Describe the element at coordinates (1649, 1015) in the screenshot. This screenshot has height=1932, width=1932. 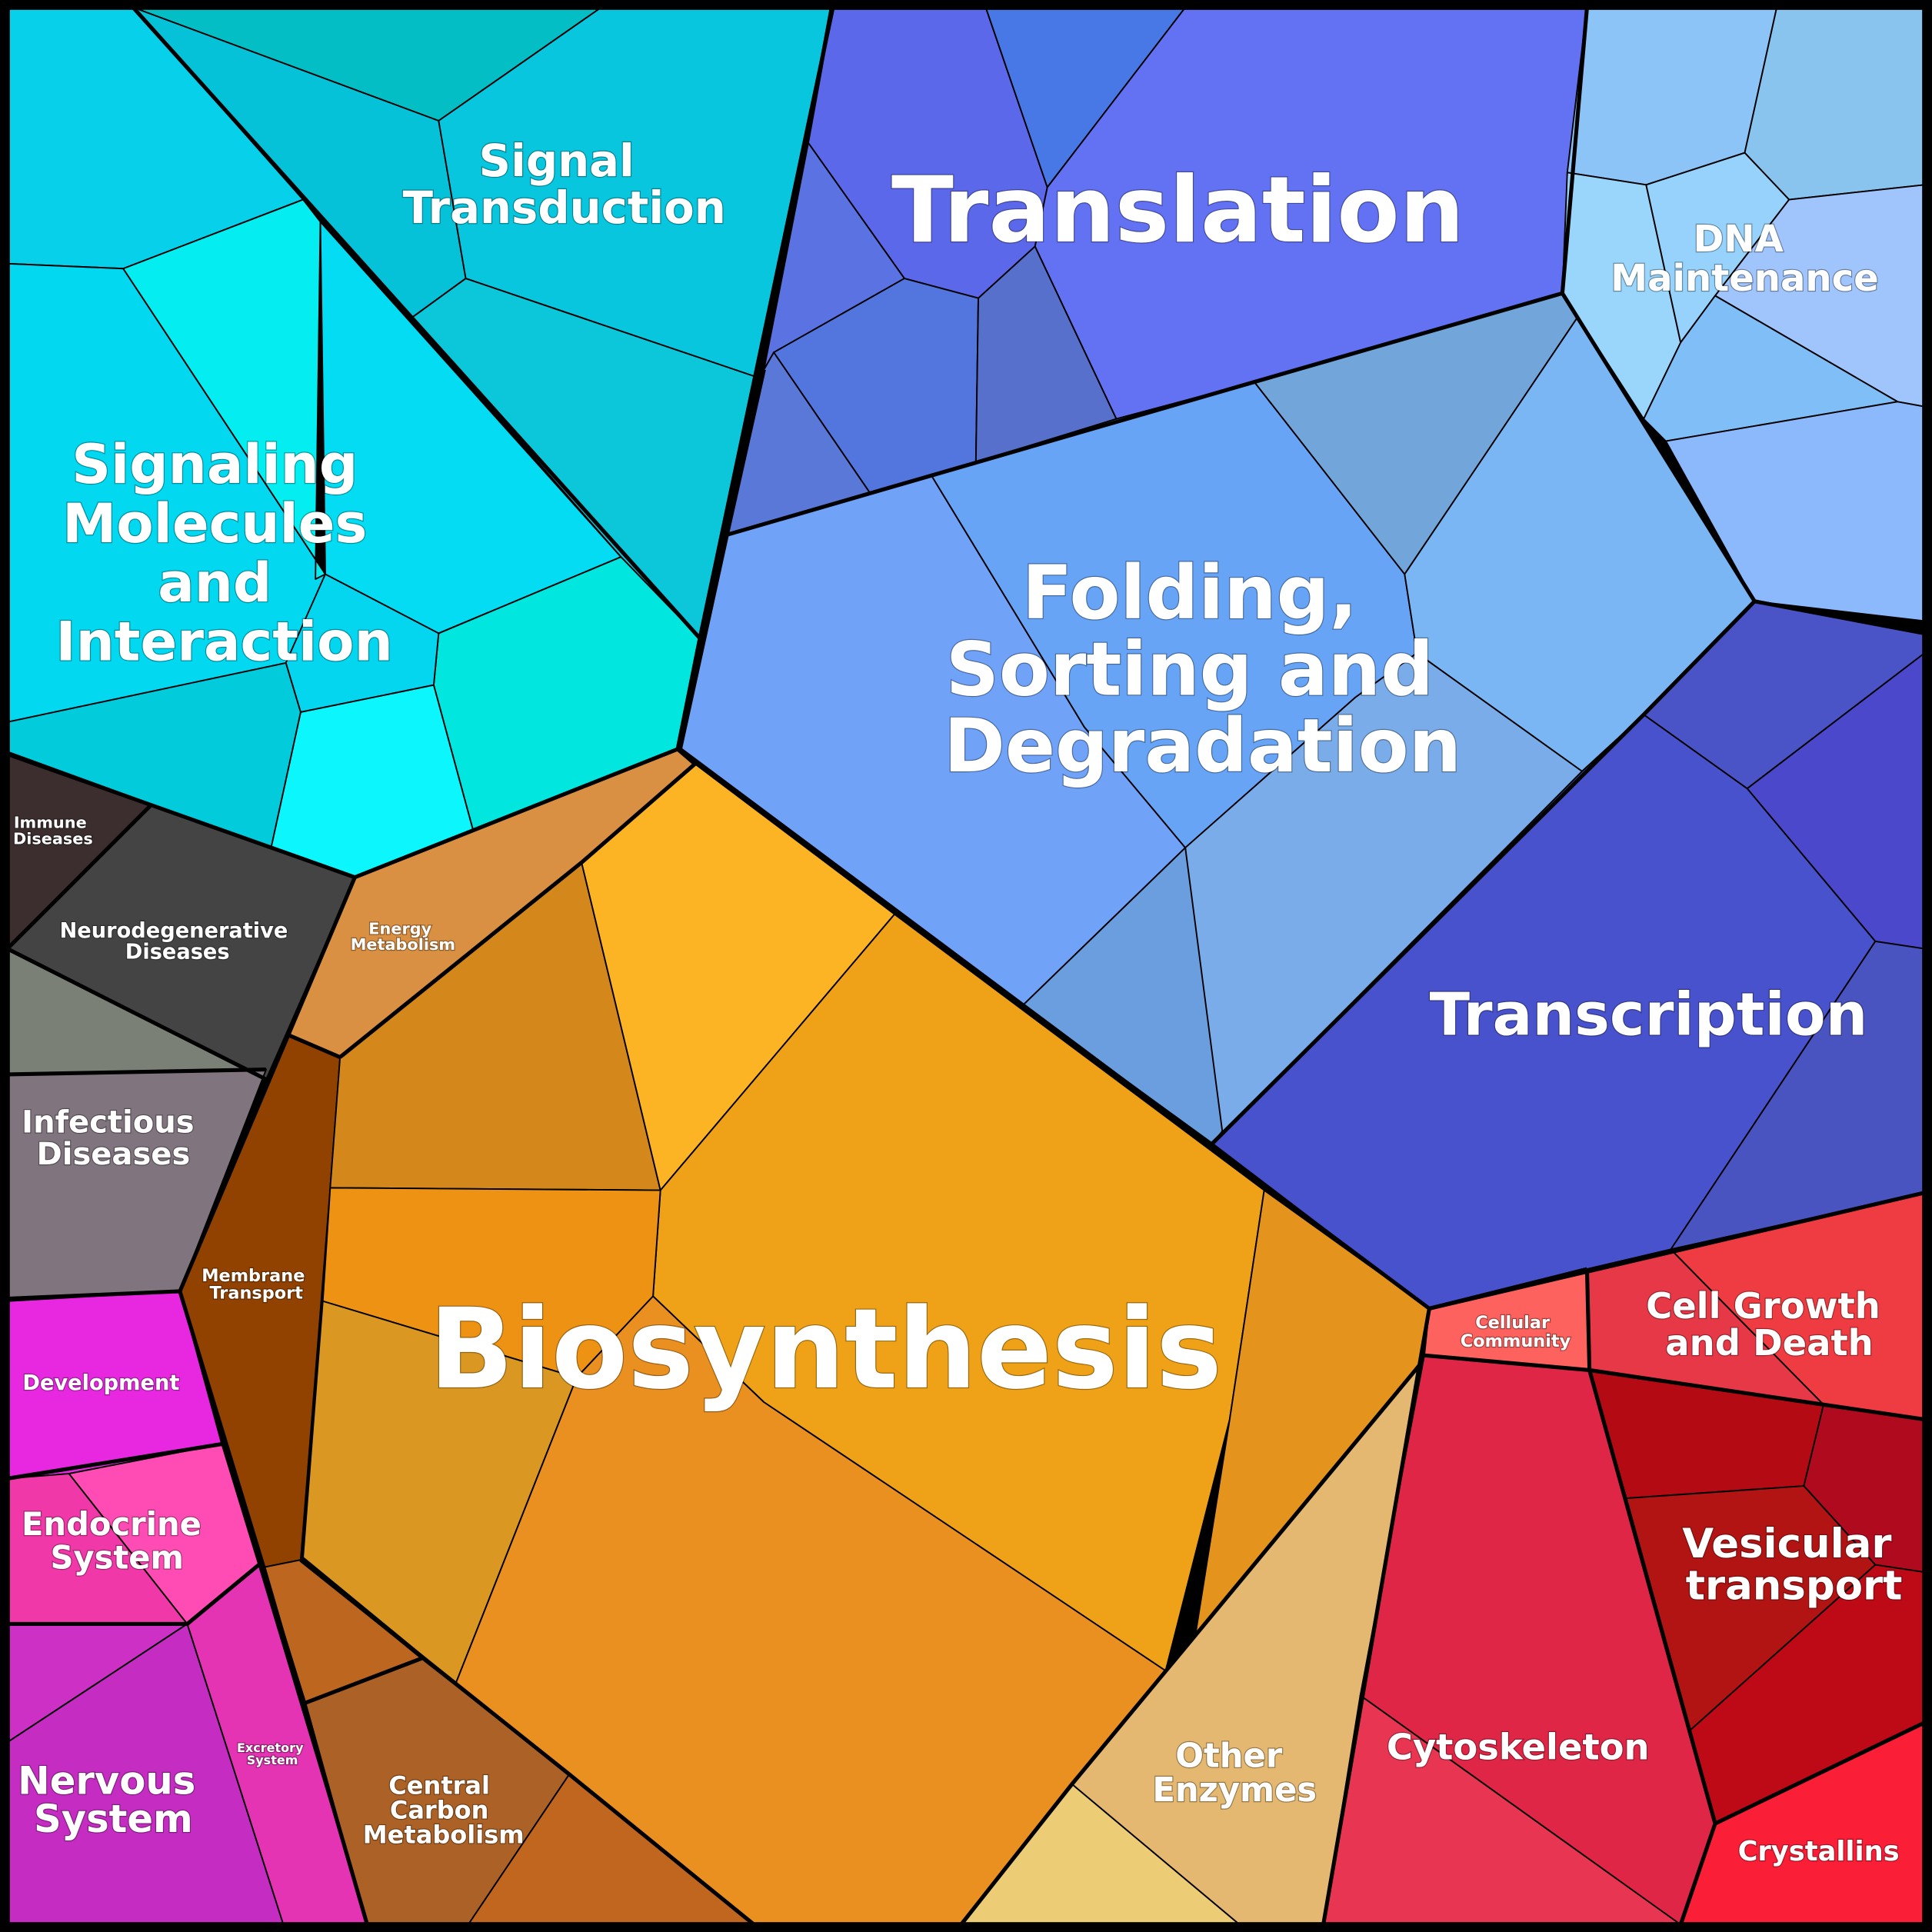
I see `label-transcription: Transcription` at that location.